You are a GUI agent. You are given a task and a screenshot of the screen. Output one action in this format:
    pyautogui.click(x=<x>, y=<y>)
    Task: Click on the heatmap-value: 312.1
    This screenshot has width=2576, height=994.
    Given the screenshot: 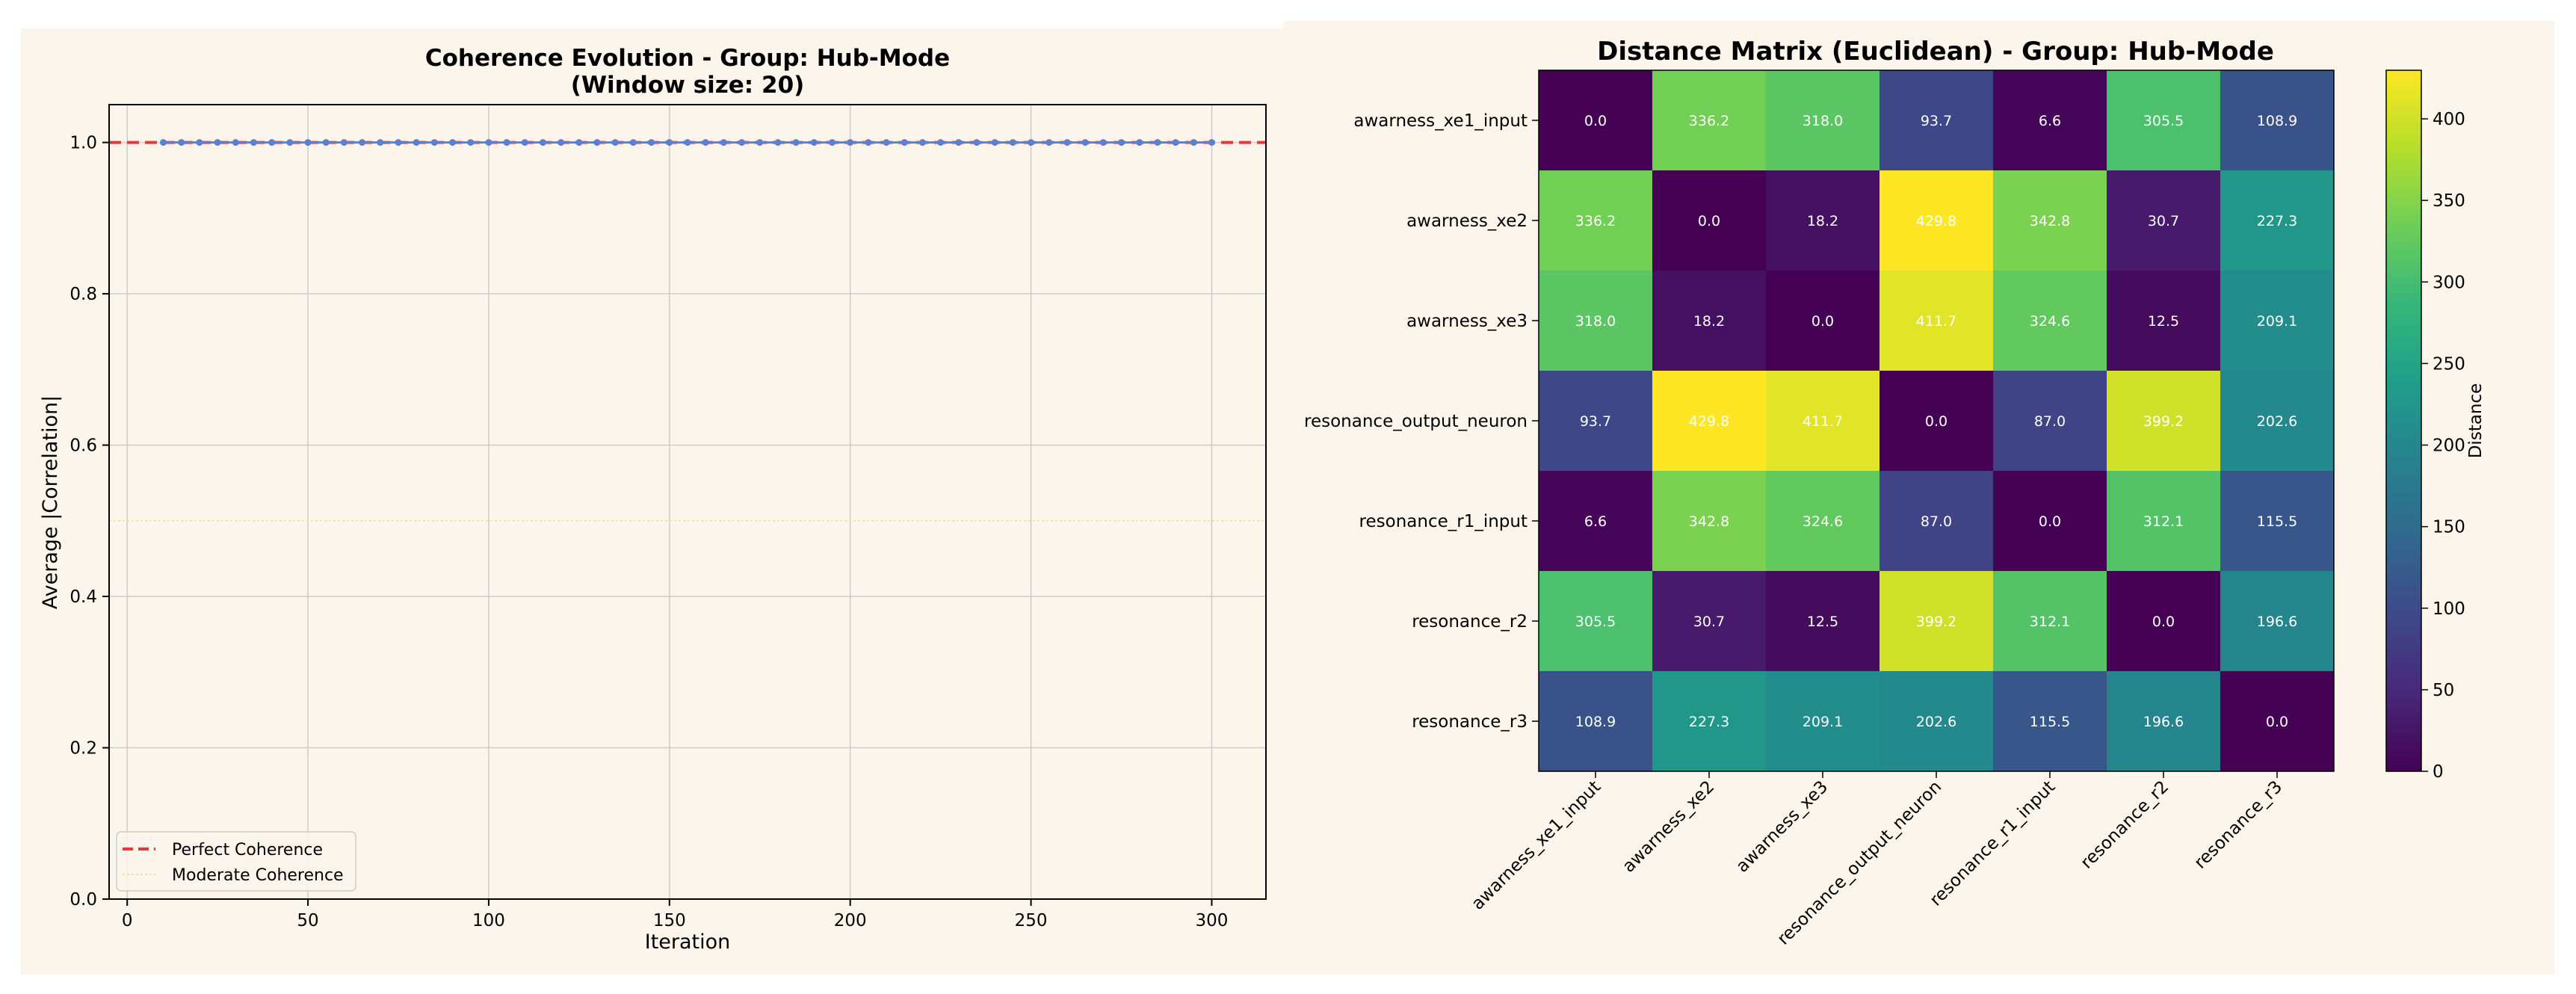 What is the action you would take?
    pyautogui.click(x=2164, y=521)
    